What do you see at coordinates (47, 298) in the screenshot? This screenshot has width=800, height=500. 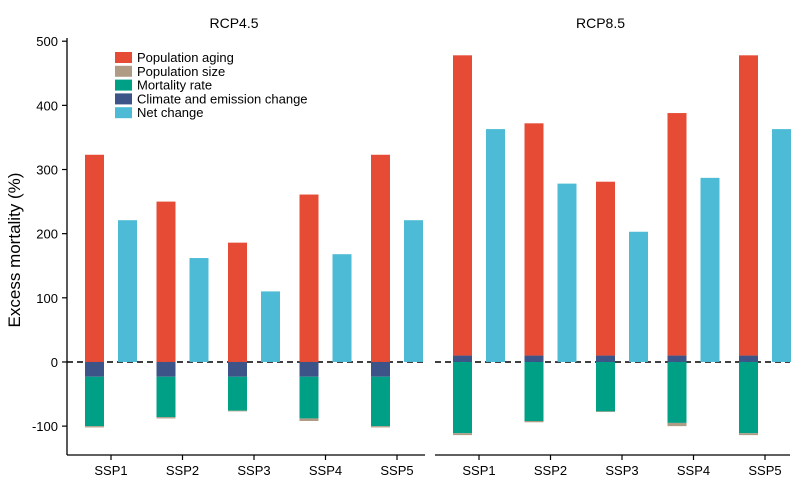 I see `y-tick-label: 100` at bounding box center [47, 298].